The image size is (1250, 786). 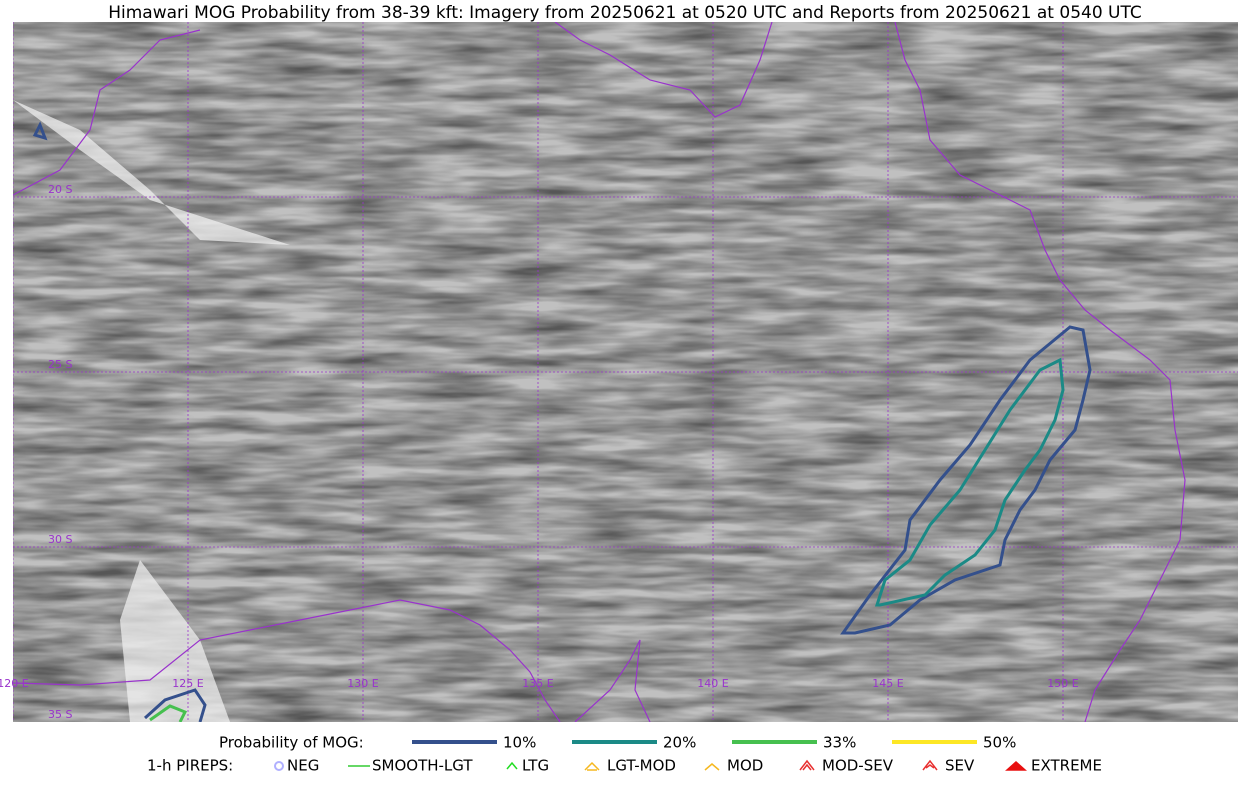 I want to click on lon-label: 135 E, so click(x=537, y=683).